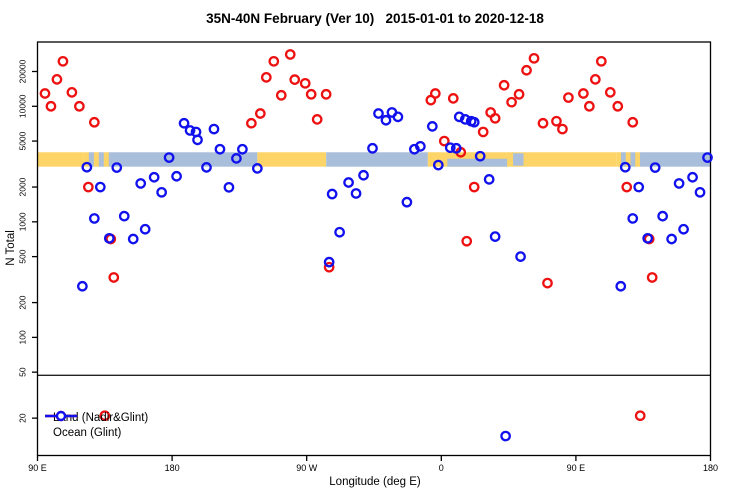 The width and height of the screenshot is (750, 500). Describe the element at coordinates (101, 417) in the screenshot. I see `legend-label-land: Land (Nadir&Glint)` at that location.